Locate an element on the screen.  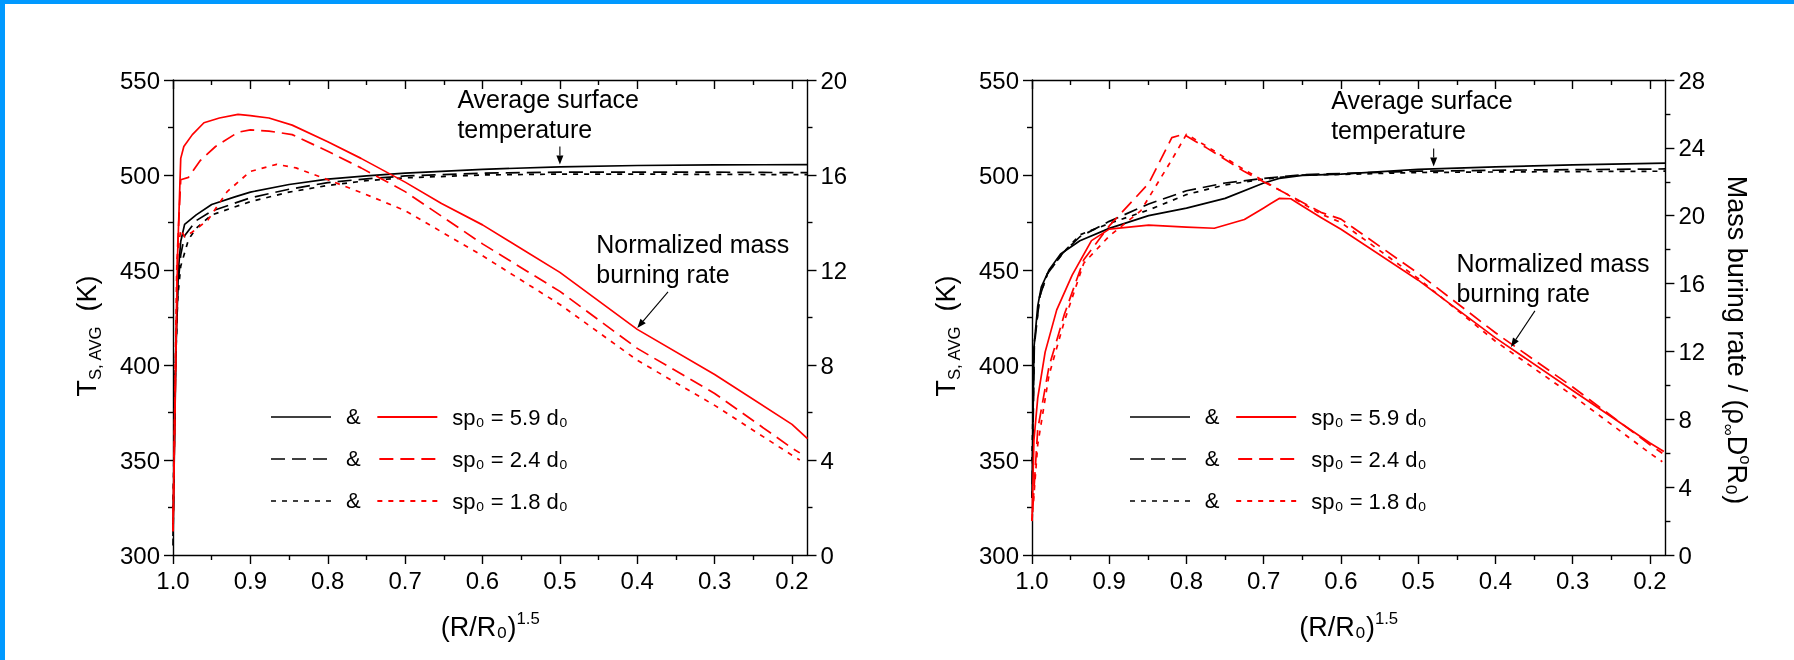
y2-tick-label: 24 is located at coordinates (1692, 148).